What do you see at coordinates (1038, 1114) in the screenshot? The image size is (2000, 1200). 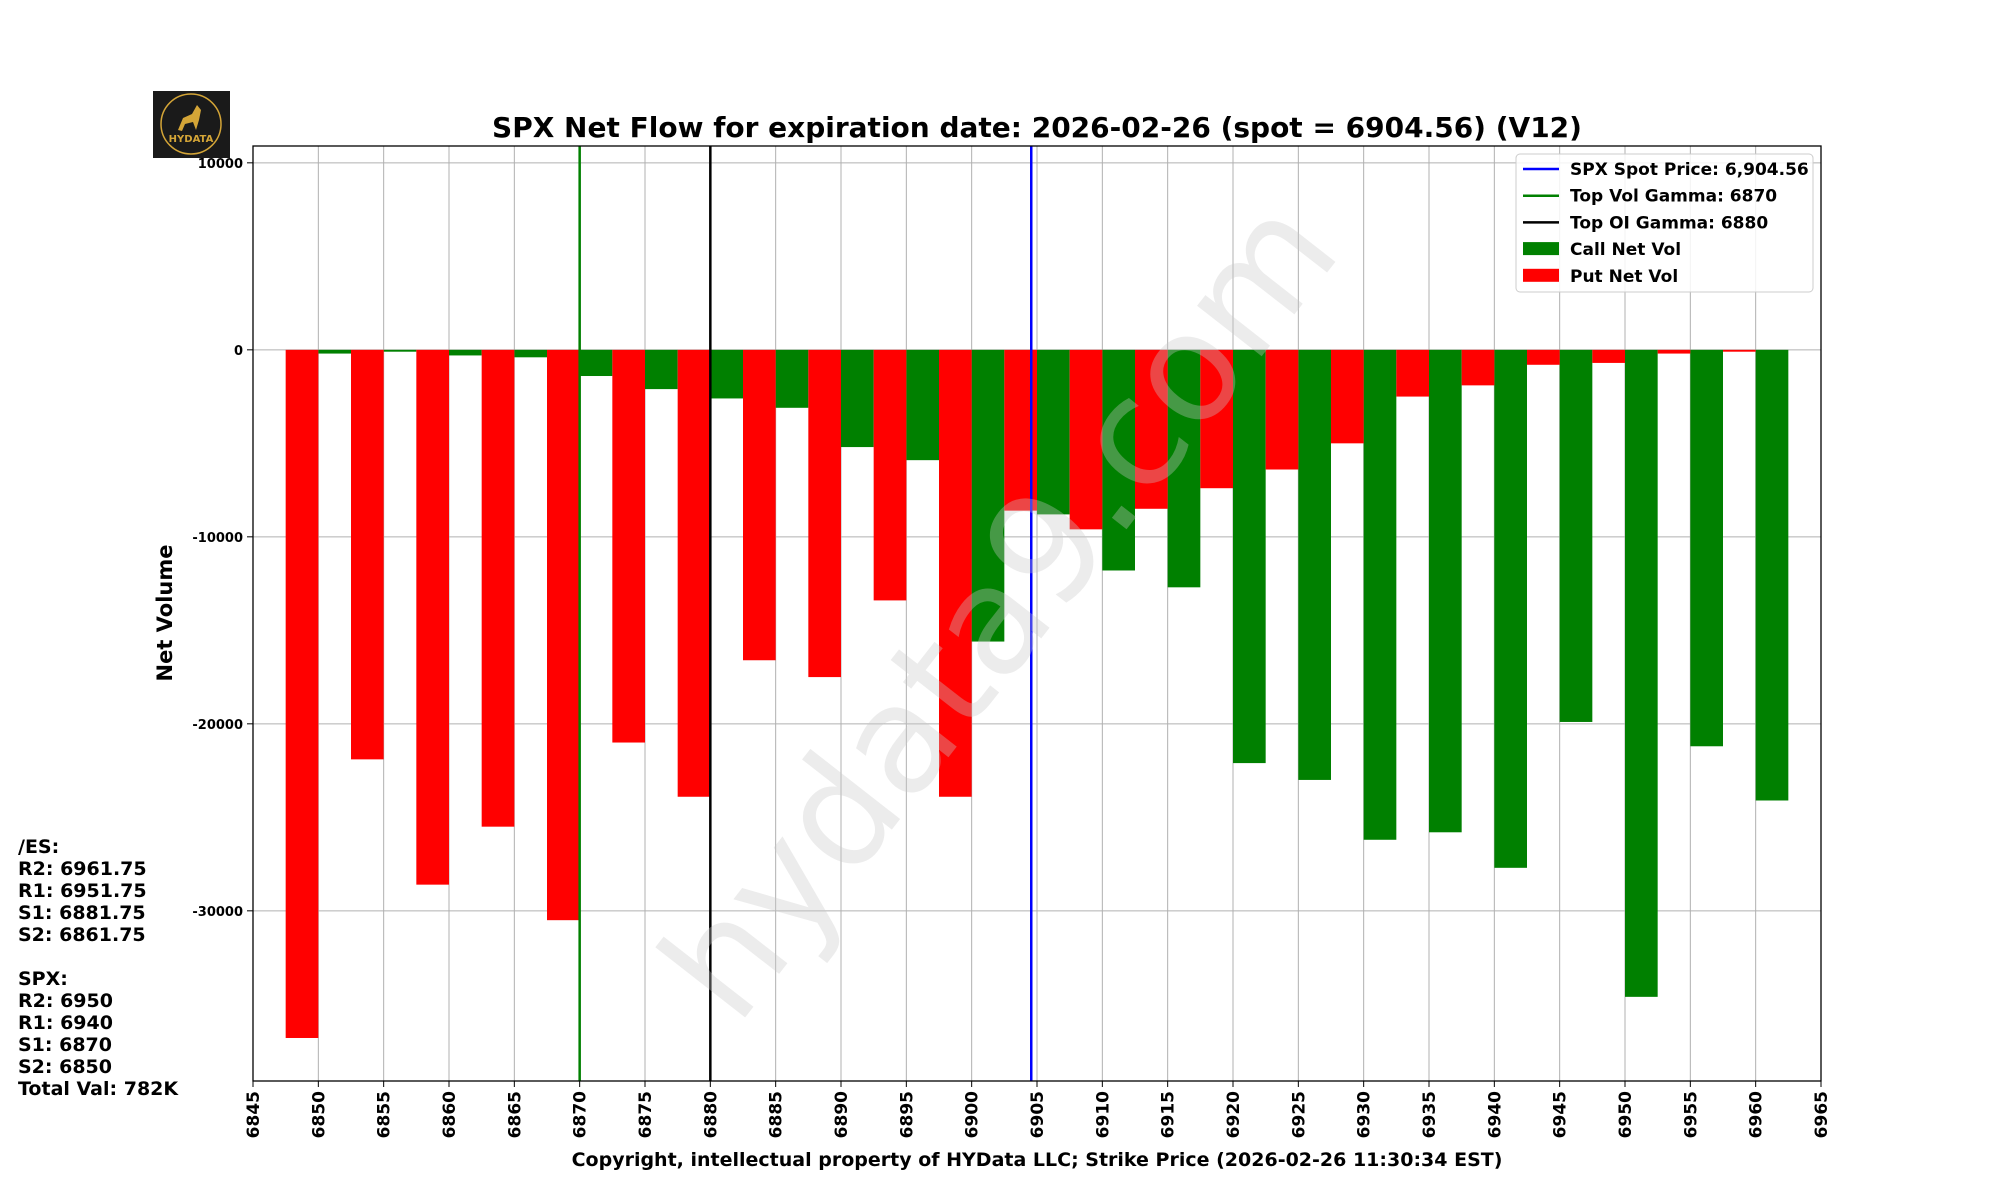 I see `x-tick-label: 6905` at bounding box center [1038, 1114].